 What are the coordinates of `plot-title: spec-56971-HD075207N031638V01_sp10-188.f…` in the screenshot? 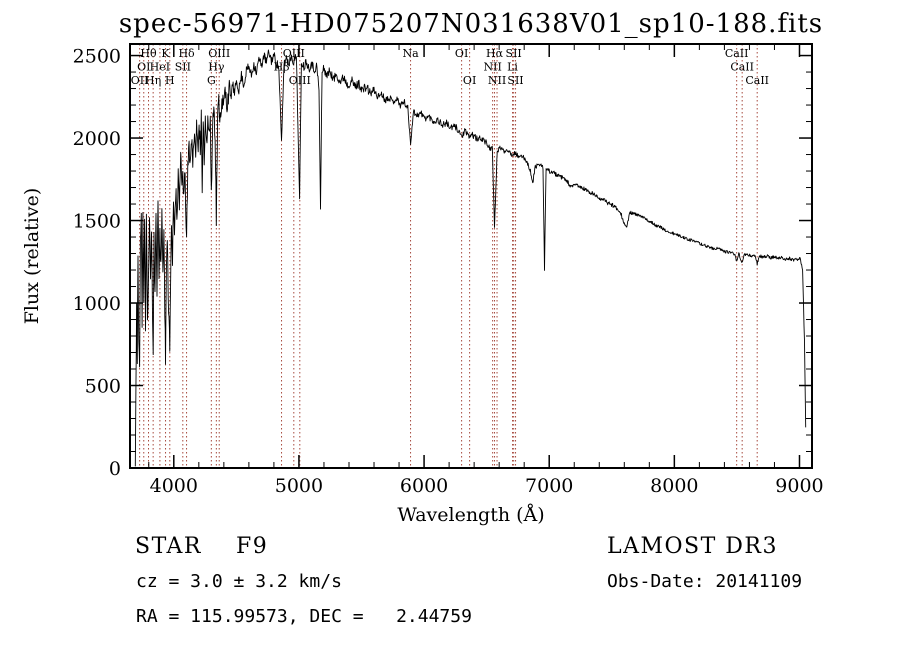 It's located at (471, 24).